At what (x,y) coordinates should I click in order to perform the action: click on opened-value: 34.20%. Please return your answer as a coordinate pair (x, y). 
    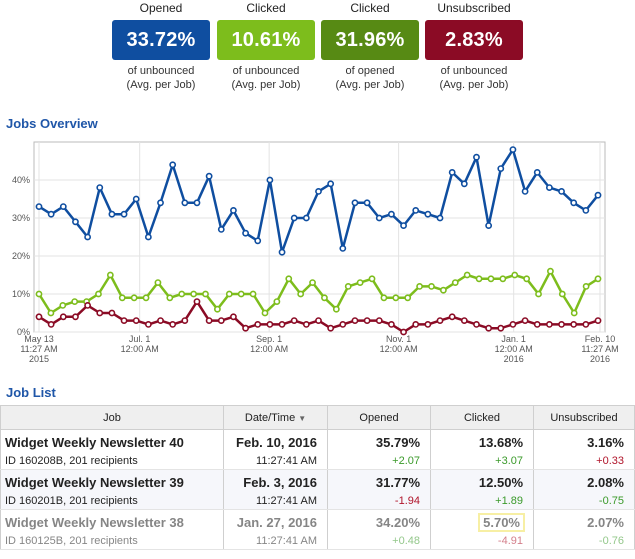
    Looking at the image, I should click on (397, 522).